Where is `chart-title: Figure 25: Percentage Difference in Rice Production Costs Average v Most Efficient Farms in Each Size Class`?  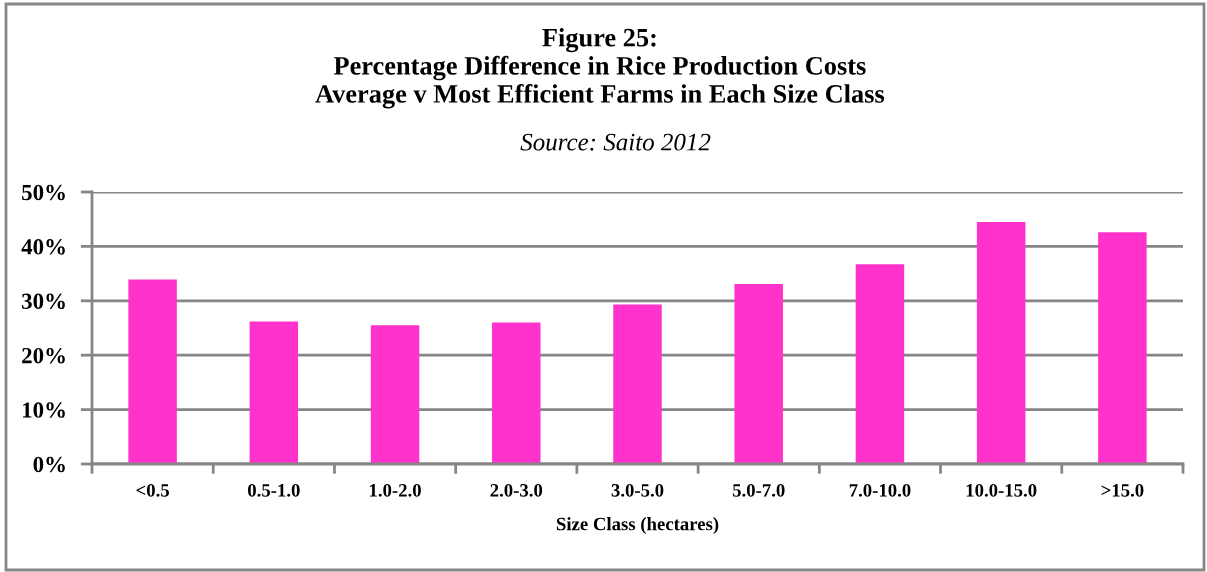 chart-title: Figure 25: Percentage Difference in Rice Production Costs Average v Most Efficient Farms in Each Size Class is located at coordinates (600, 68).